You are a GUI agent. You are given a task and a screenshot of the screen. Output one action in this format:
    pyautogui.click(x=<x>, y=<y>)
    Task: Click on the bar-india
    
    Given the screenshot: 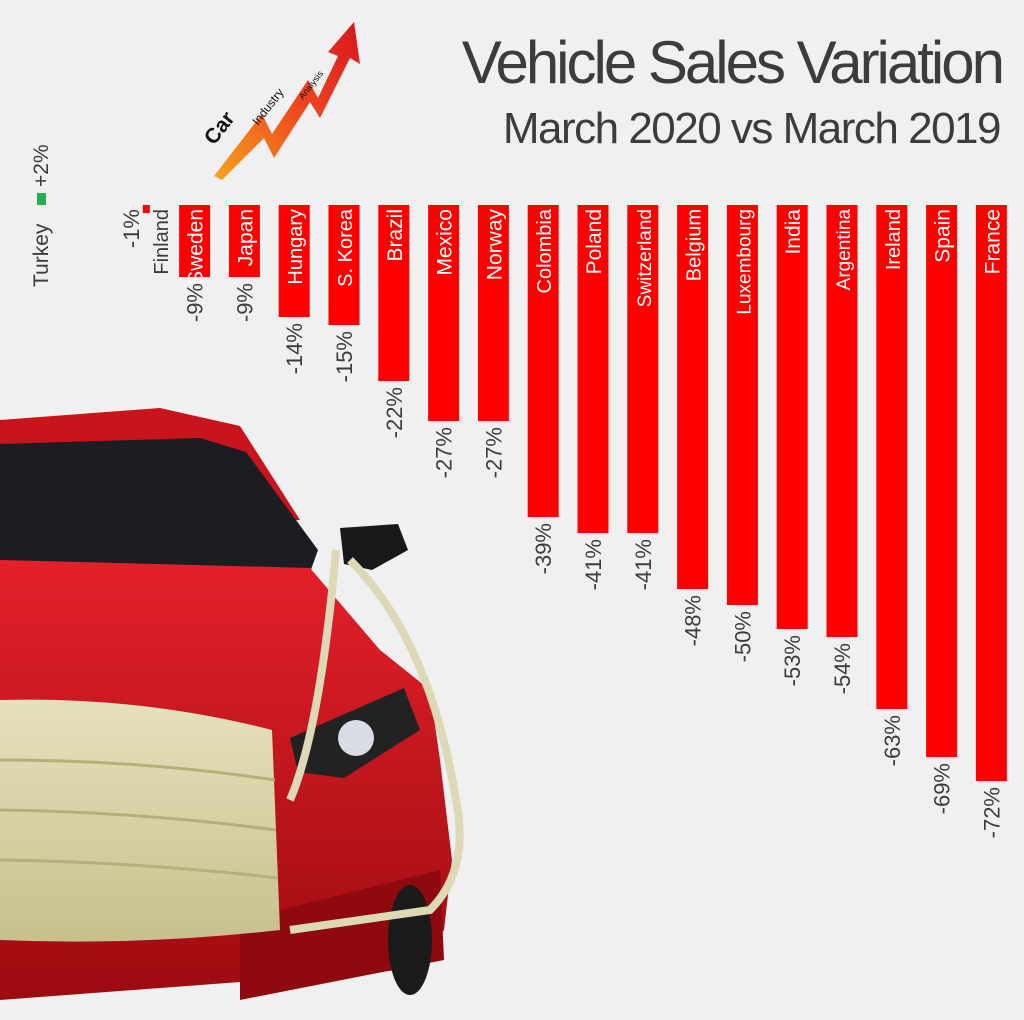 What is the action you would take?
    pyautogui.click(x=792, y=417)
    